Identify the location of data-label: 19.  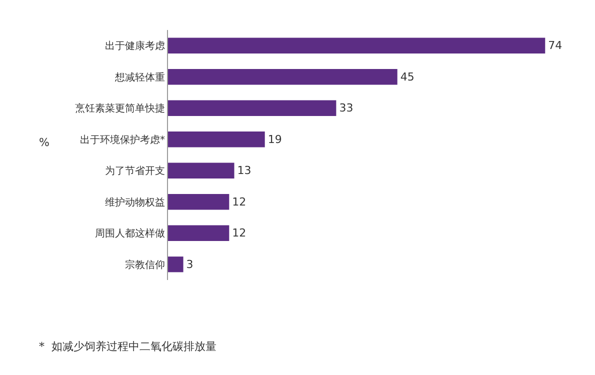
(275, 139).